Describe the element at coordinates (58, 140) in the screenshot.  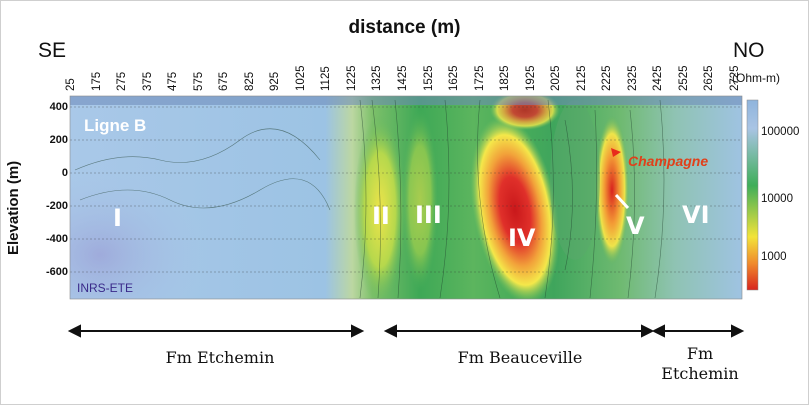
I see `y-tick-label: 200` at that location.